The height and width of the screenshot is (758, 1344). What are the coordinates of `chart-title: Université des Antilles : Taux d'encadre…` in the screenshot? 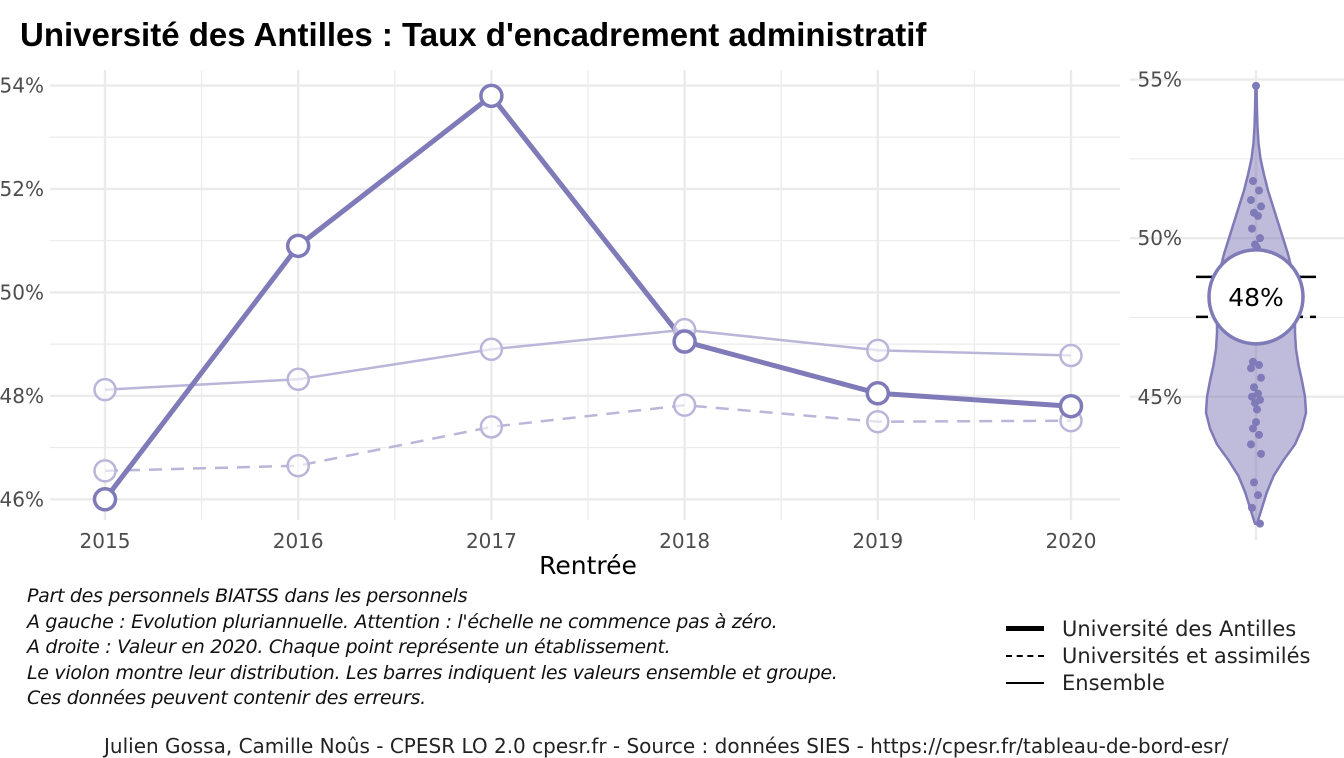 It's located at (473, 34).